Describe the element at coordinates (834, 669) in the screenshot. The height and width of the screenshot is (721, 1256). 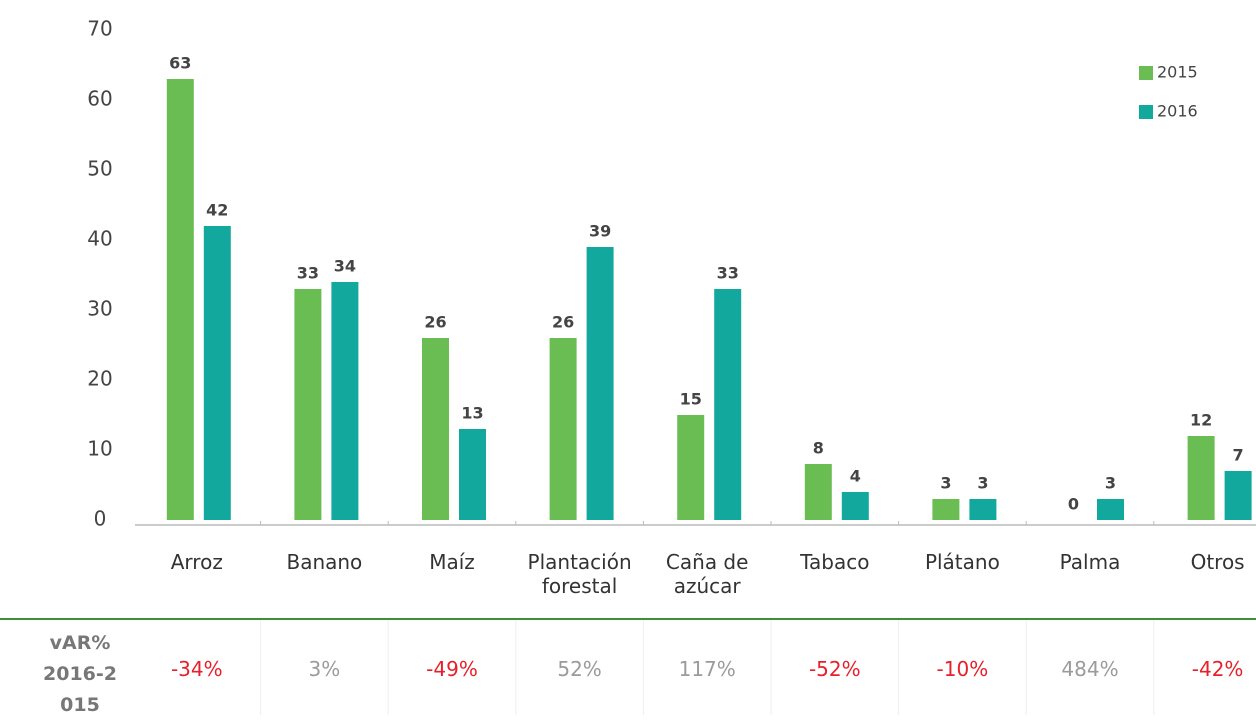
I see `variation-value: -52%` at that location.